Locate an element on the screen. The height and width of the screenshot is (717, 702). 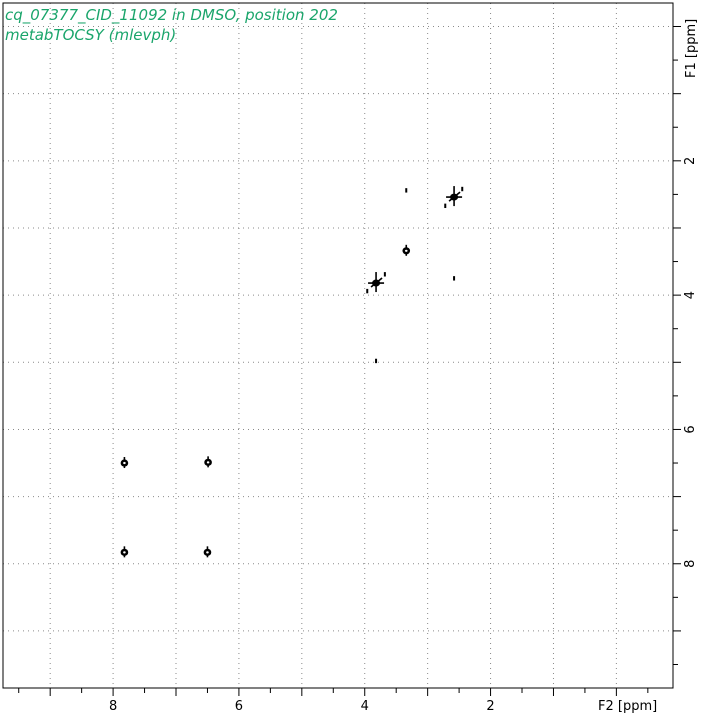
y-tick-label: 2 is located at coordinates (690, 161).